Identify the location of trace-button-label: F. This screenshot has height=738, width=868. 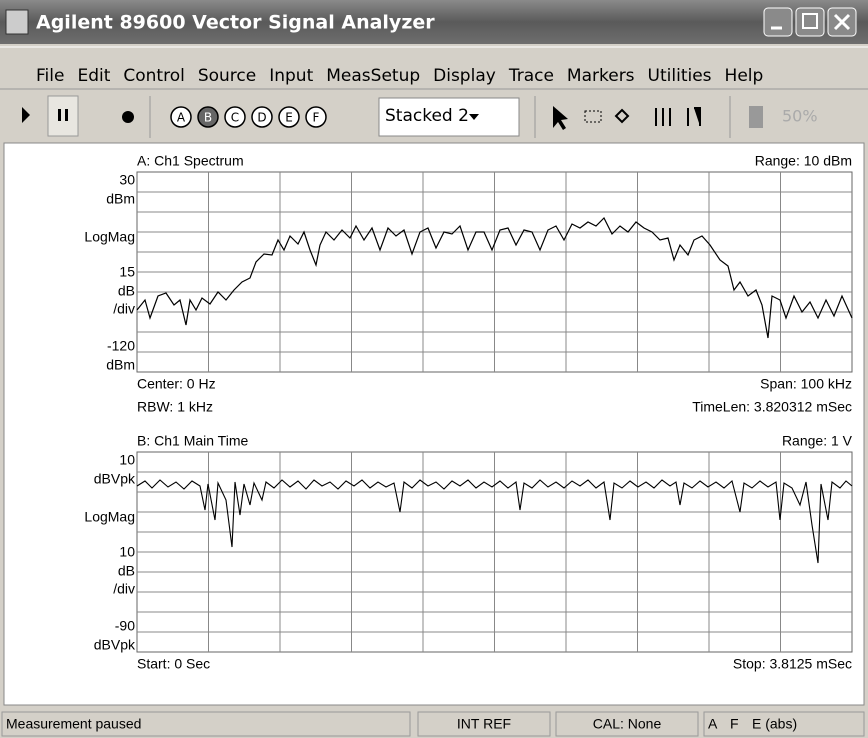
(316, 118).